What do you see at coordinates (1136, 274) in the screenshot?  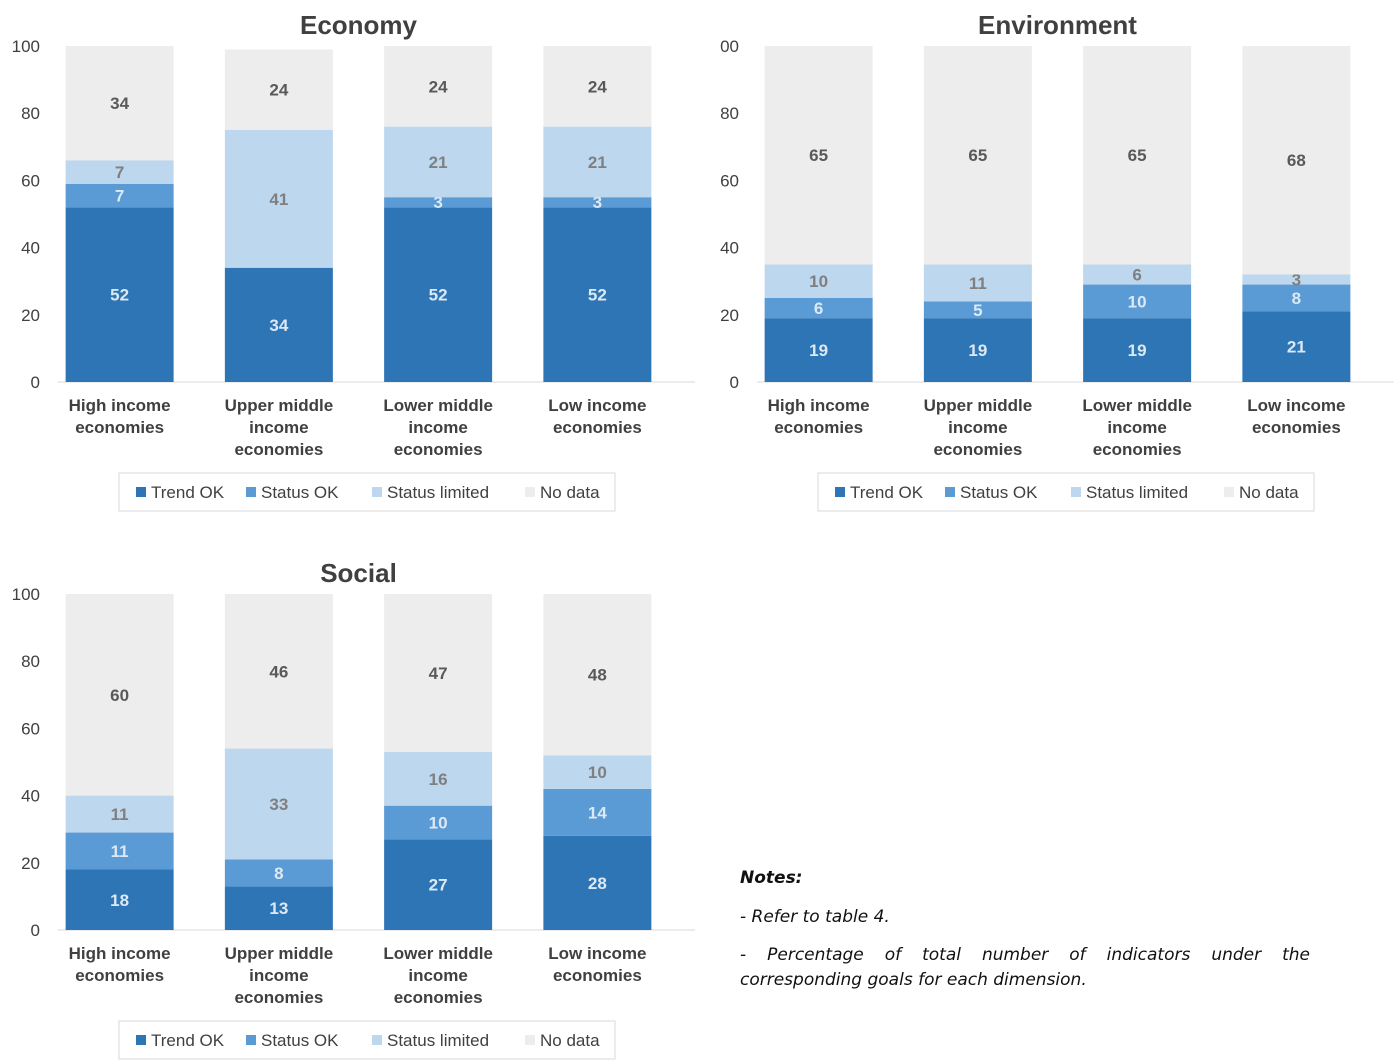 I see `data-label: 6` at bounding box center [1136, 274].